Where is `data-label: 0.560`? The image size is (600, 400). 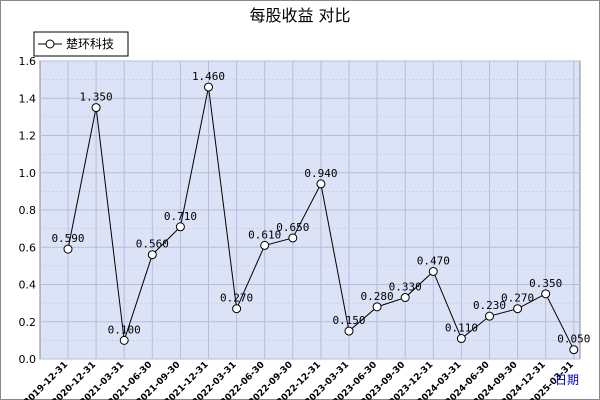 data-label: 0.560 is located at coordinates (152, 244).